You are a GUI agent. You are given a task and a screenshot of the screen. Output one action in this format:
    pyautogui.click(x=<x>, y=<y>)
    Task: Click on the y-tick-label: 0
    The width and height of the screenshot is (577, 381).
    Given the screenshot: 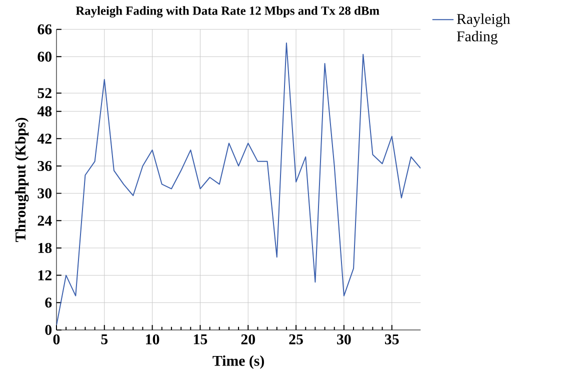 What is the action you would take?
    pyautogui.click(x=48, y=329)
    